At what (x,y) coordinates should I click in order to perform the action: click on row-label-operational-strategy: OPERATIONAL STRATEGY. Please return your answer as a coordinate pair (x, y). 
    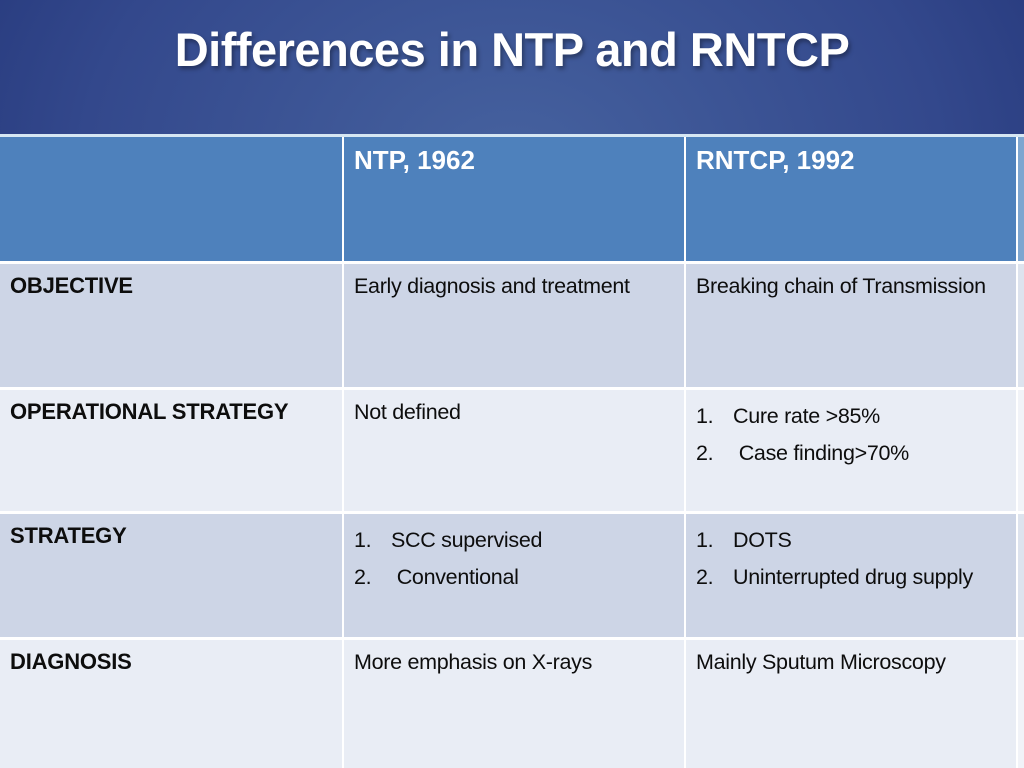
    Looking at the image, I should click on (171, 450).